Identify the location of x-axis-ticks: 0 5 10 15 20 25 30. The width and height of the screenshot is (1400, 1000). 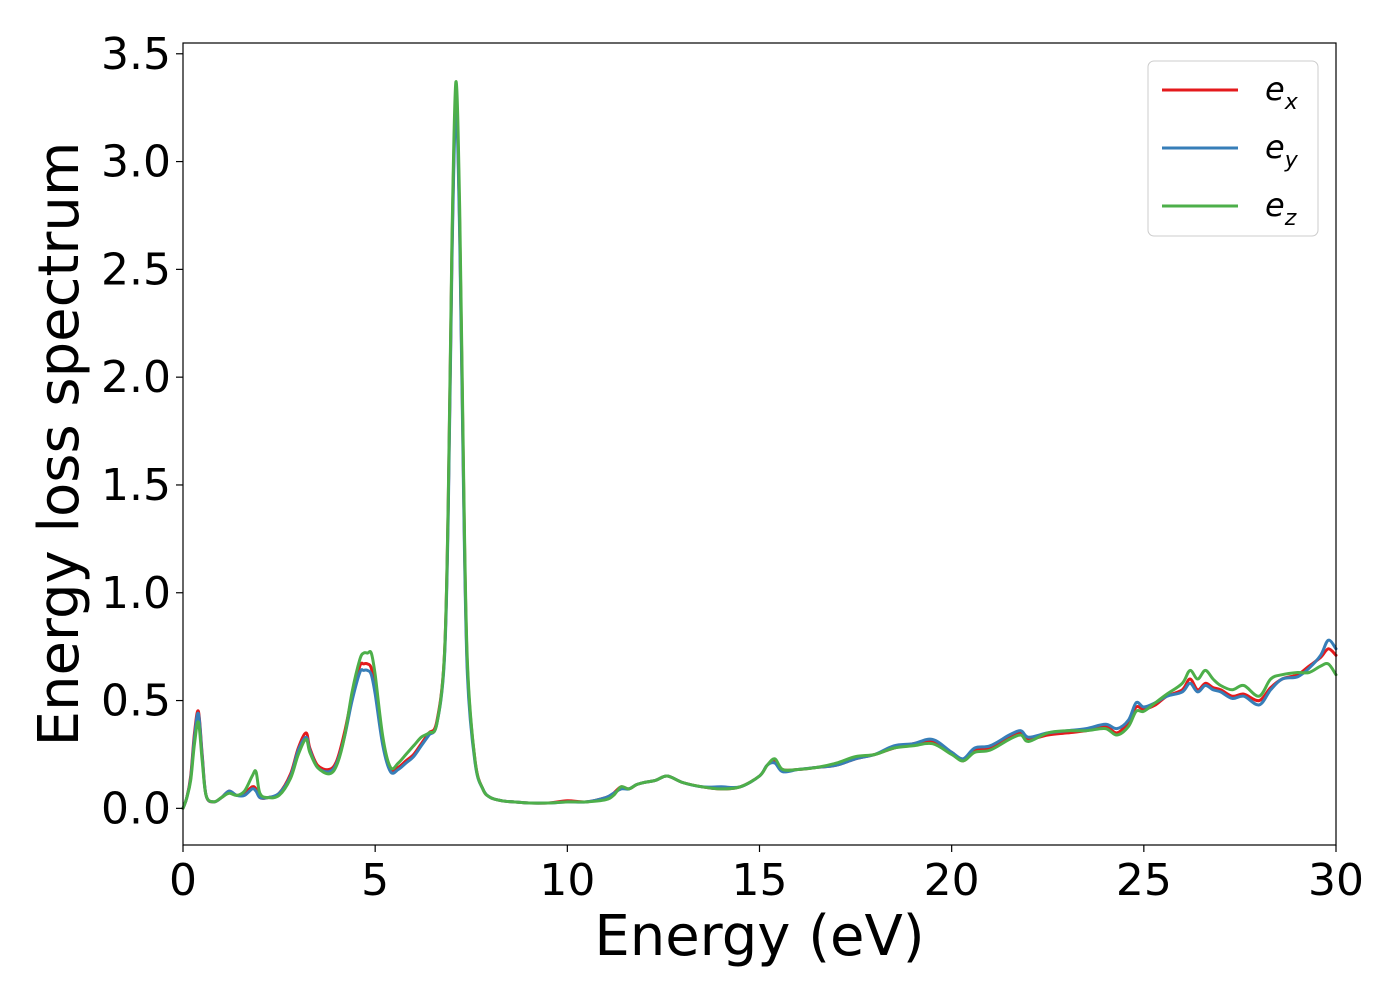
(766, 875).